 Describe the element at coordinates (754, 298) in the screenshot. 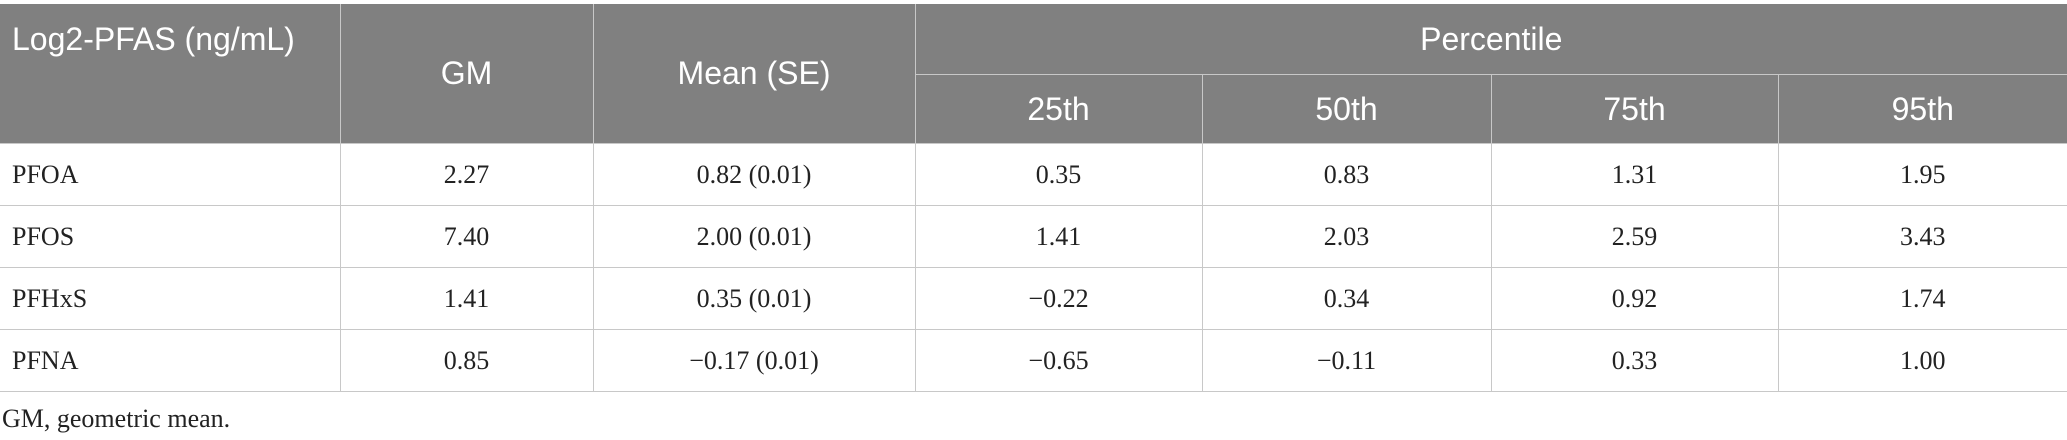

I see `table-cell: 0.35 (0.01)` at that location.